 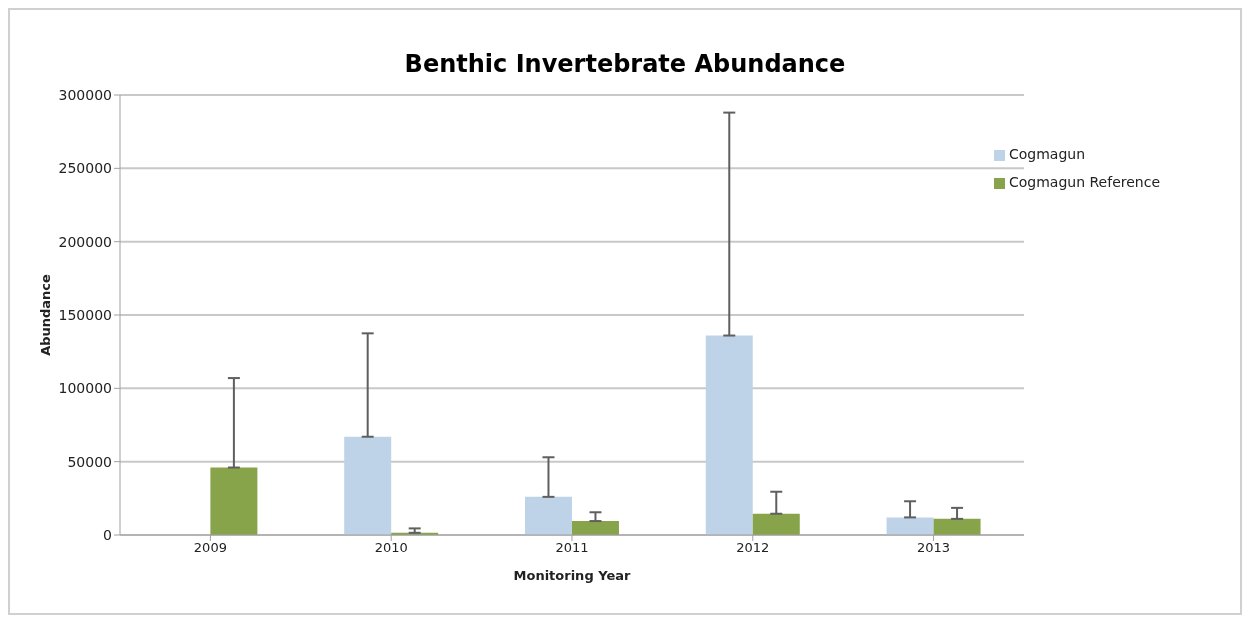 What do you see at coordinates (89, 461) in the screenshot?
I see `y-tick-label: 50000` at bounding box center [89, 461].